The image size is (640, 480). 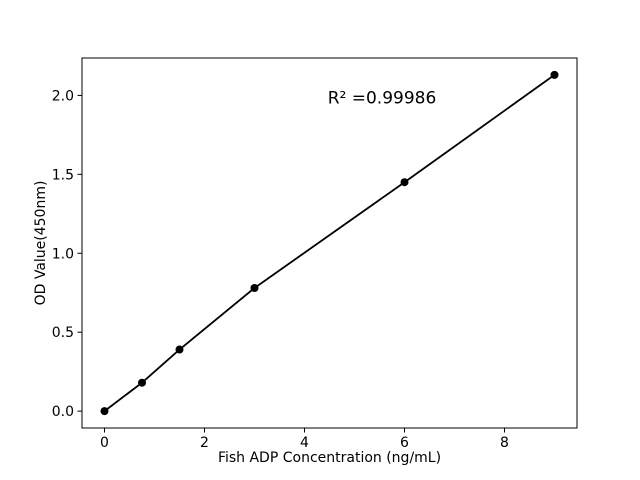 What do you see at coordinates (304, 443) in the screenshot?
I see `x-tick-label: 4` at bounding box center [304, 443].